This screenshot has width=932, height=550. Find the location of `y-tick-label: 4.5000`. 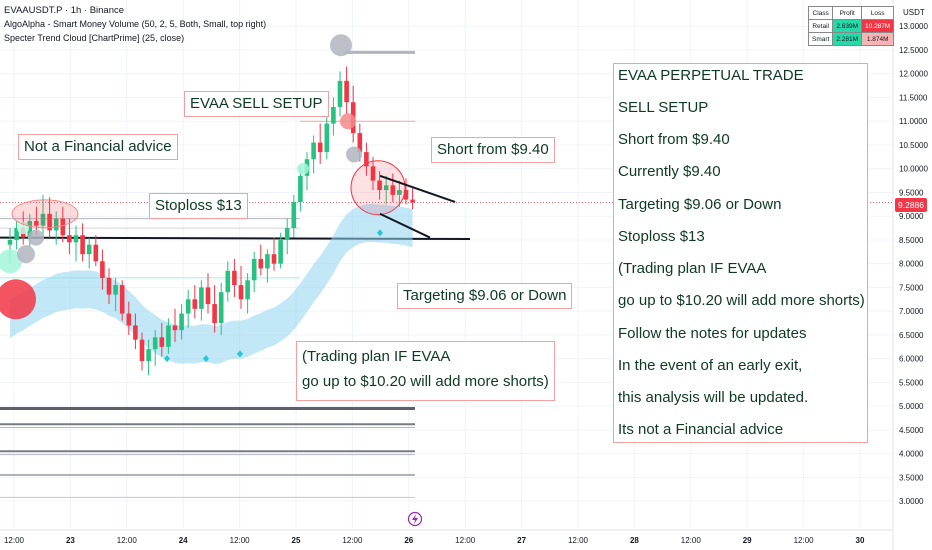

y-tick-label: 4.5000 is located at coordinates (911, 430).